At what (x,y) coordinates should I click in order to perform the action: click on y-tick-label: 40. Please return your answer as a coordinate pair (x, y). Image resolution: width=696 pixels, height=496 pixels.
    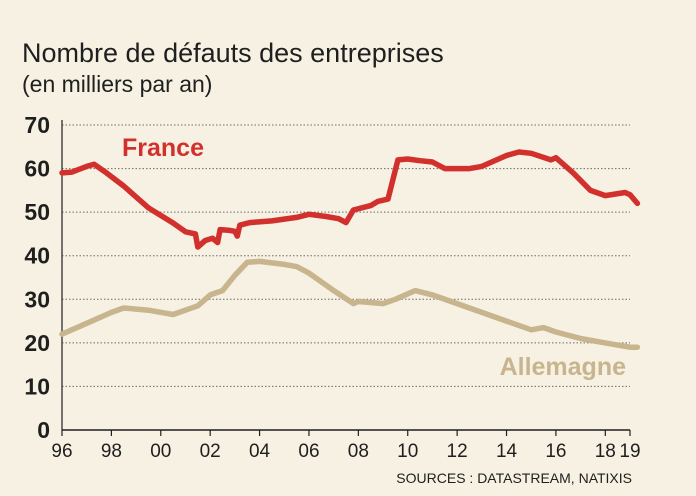
    Looking at the image, I should click on (37, 256).